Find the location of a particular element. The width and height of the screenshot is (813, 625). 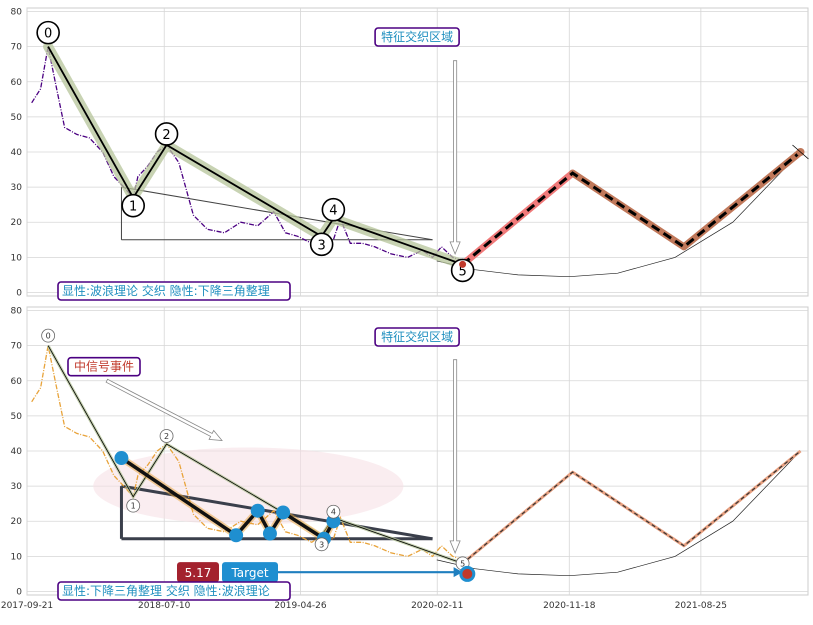

wave-end-dot is located at coordinates (463, 264).